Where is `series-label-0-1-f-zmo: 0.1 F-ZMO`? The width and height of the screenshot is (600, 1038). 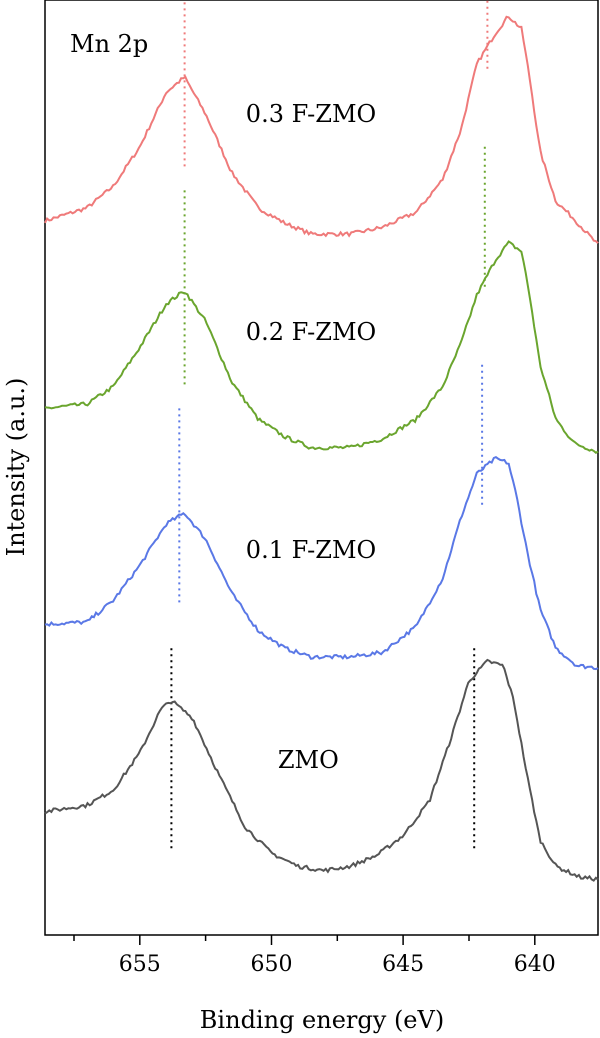
series-label-0-1-f-zmo: 0.1 F-ZMO is located at coordinates (311, 550).